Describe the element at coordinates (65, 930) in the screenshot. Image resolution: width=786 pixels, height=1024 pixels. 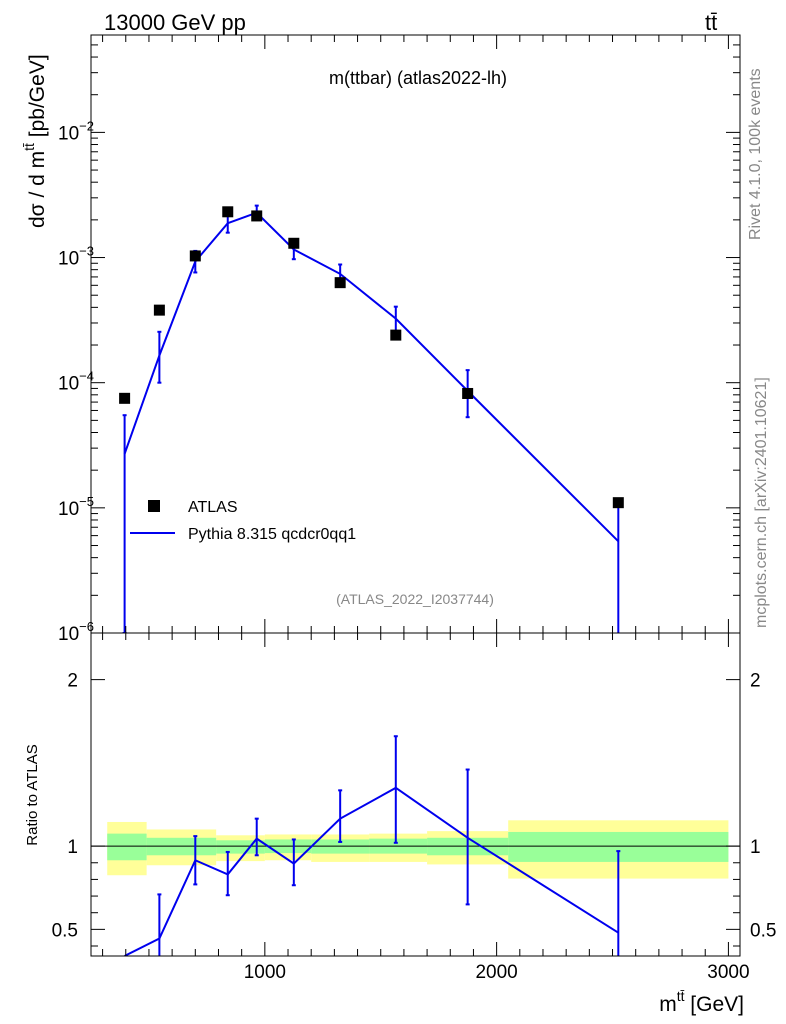
I see `ratio-ytick-label-left: 0.5` at that location.